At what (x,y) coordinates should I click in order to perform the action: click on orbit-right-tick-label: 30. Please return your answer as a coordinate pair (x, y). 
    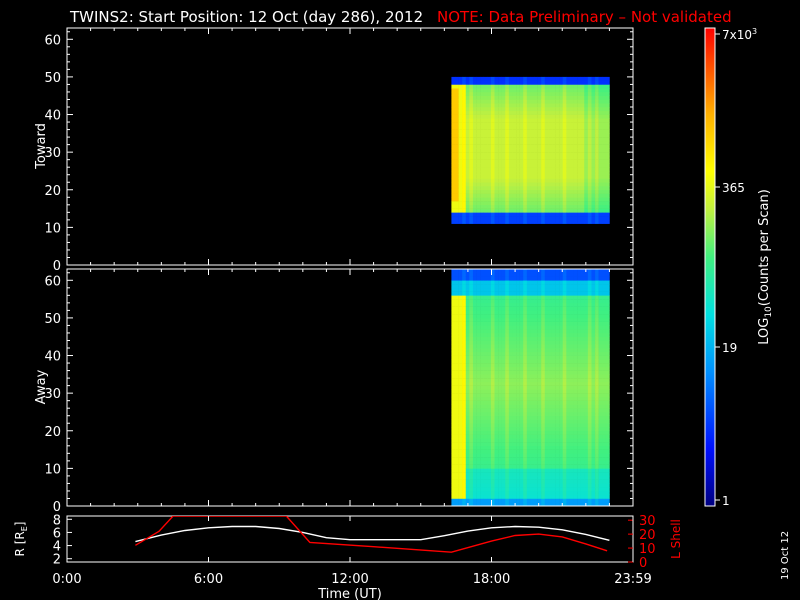
    Looking at the image, I should click on (647, 521).